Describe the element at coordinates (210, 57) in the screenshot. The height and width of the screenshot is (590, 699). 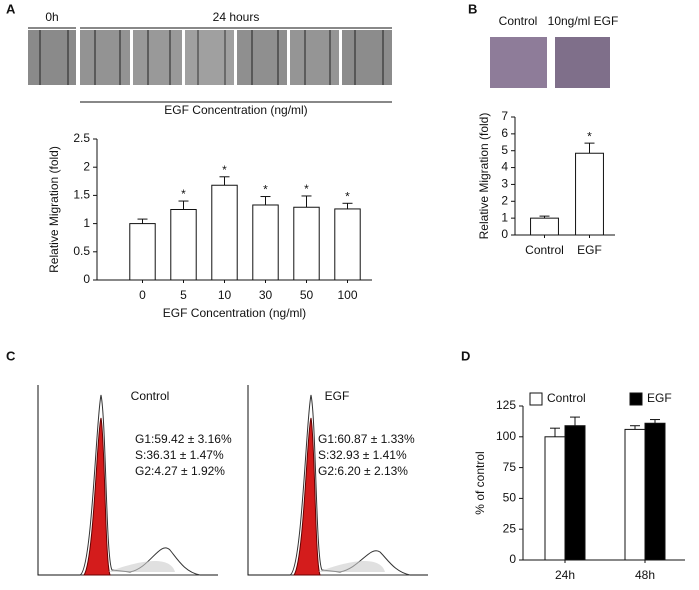
I see `micrographs` at that location.